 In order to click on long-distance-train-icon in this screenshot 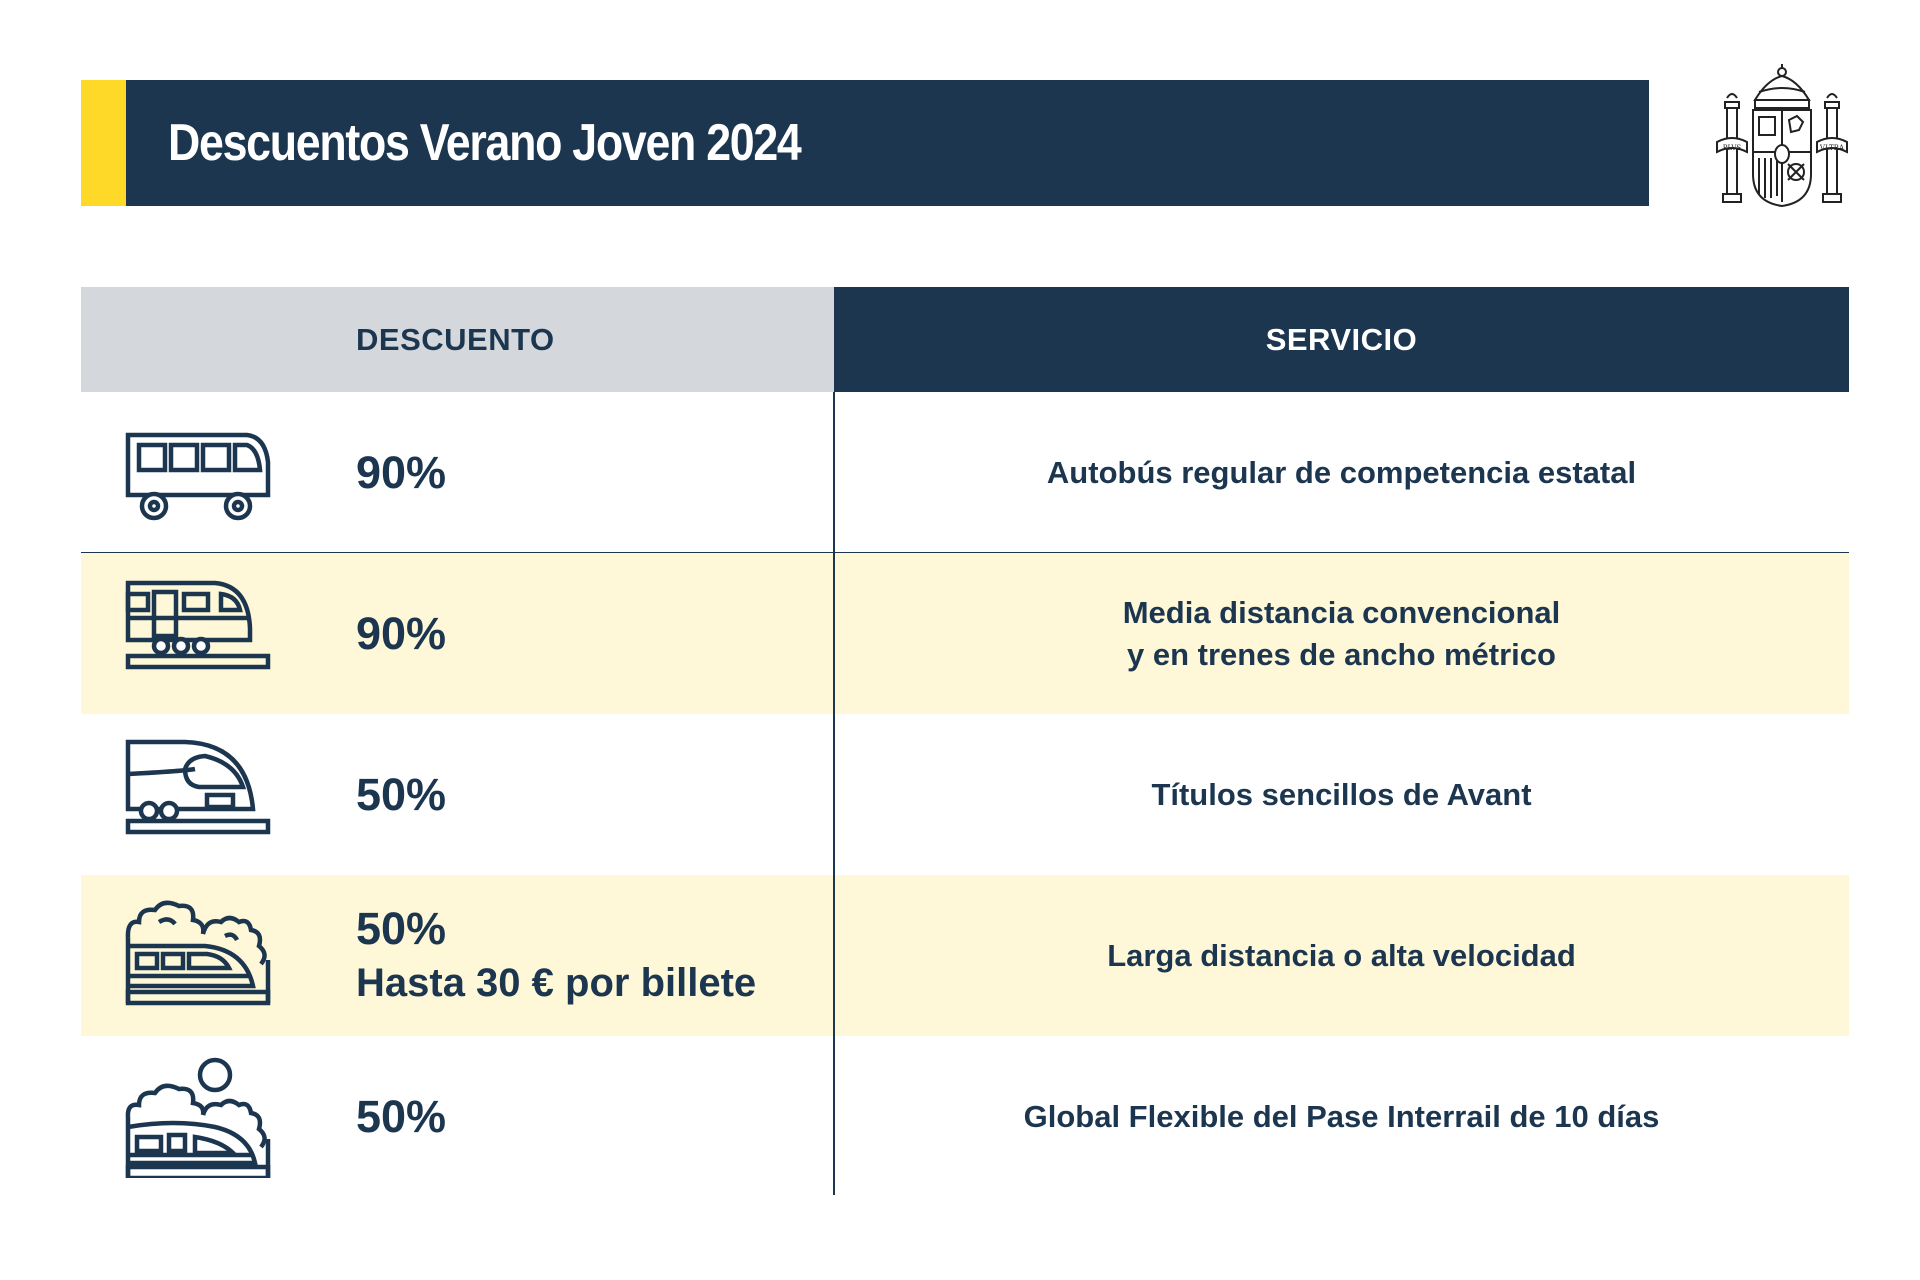, I will do `click(198, 953)`.